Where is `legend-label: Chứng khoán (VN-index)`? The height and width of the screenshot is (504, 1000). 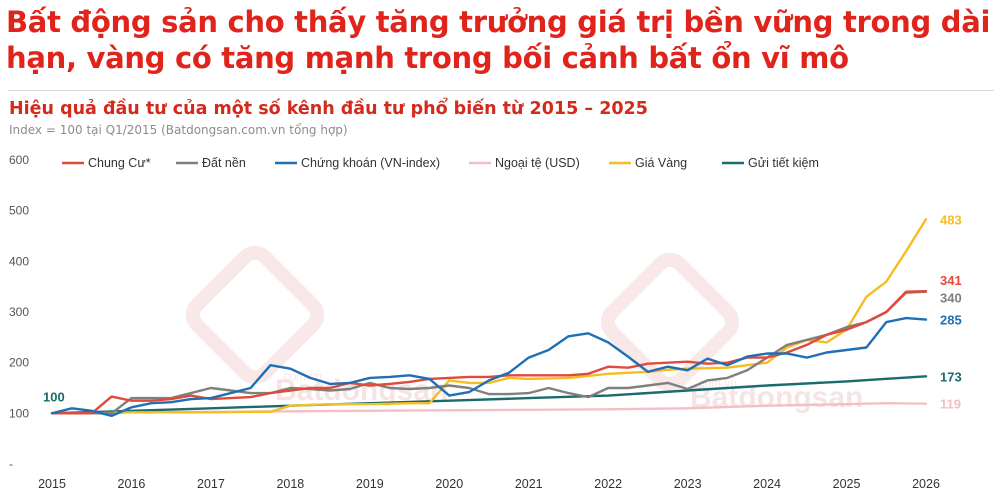 legend-label: Chứng khoán (VN-index) is located at coordinates (370, 163).